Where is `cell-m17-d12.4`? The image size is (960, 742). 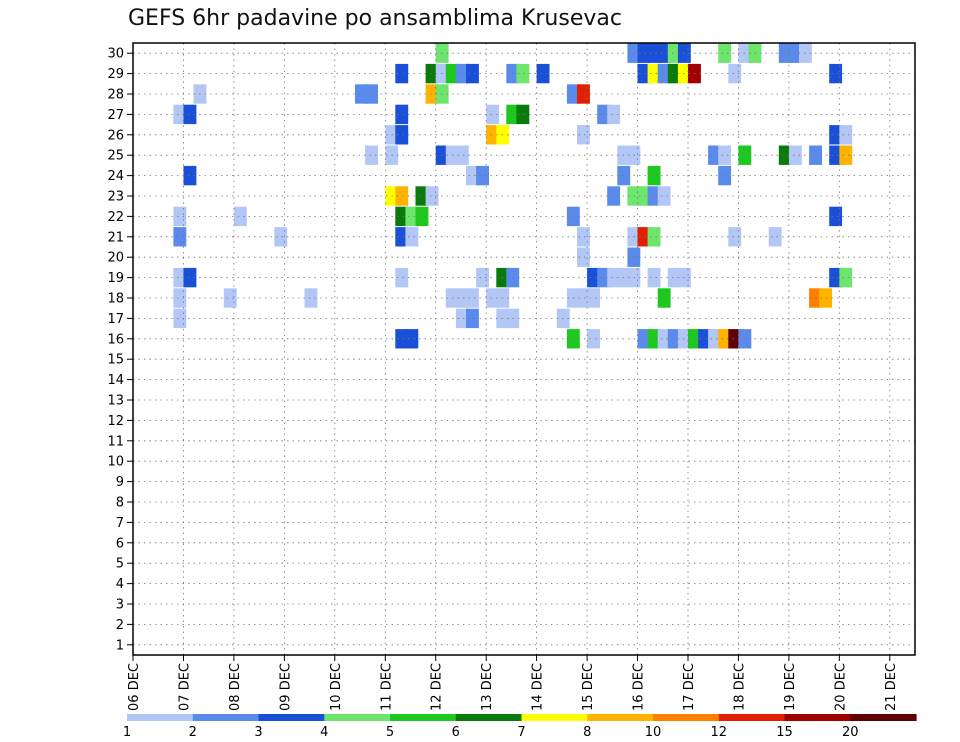
cell-m17-d12.4 is located at coordinates (462, 318).